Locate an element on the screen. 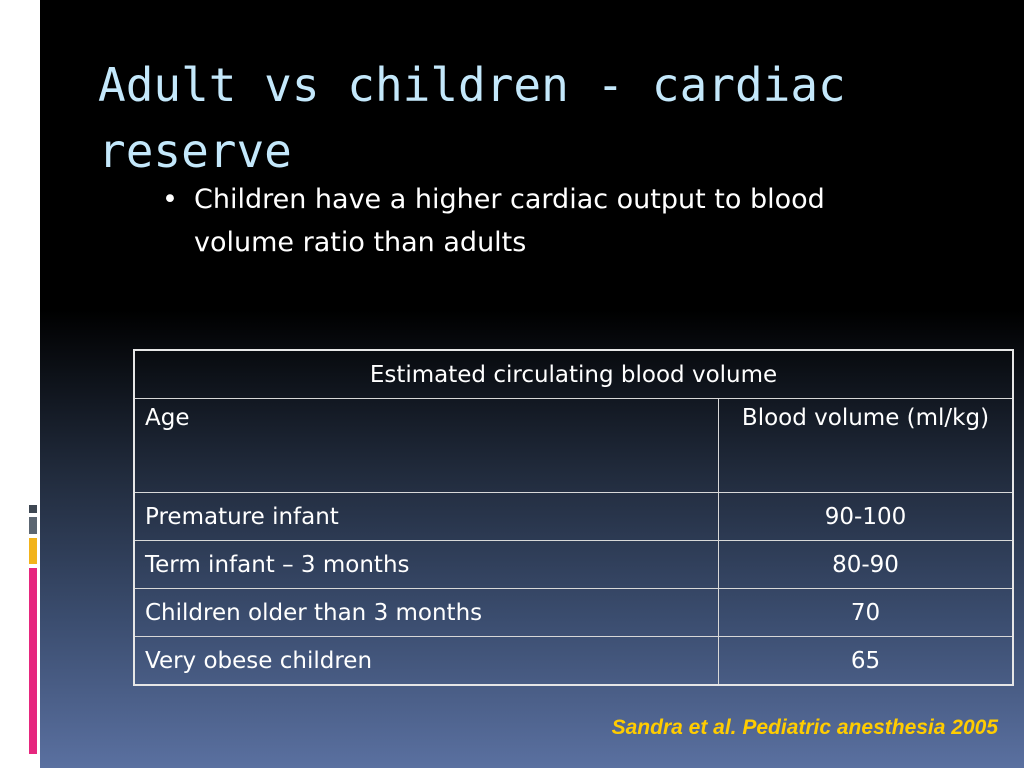  table-header-row: Age Blood volume (ml/kg) is located at coordinates (573, 445).